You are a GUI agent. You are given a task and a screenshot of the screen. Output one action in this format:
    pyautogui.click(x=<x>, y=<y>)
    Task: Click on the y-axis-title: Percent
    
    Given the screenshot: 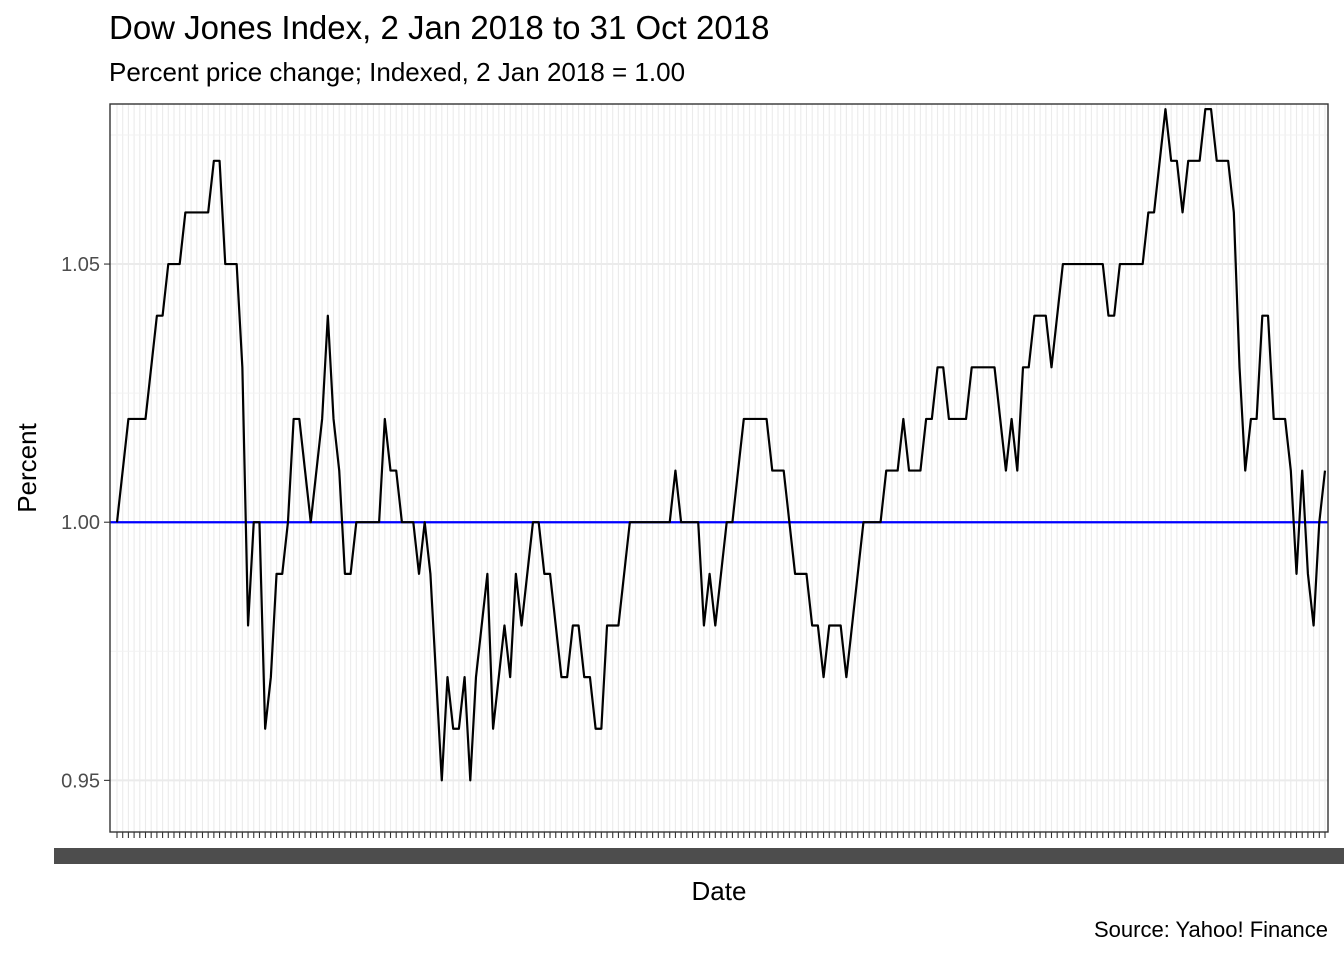 What is the action you would take?
    pyautogui.click(x=27, y=467)
    